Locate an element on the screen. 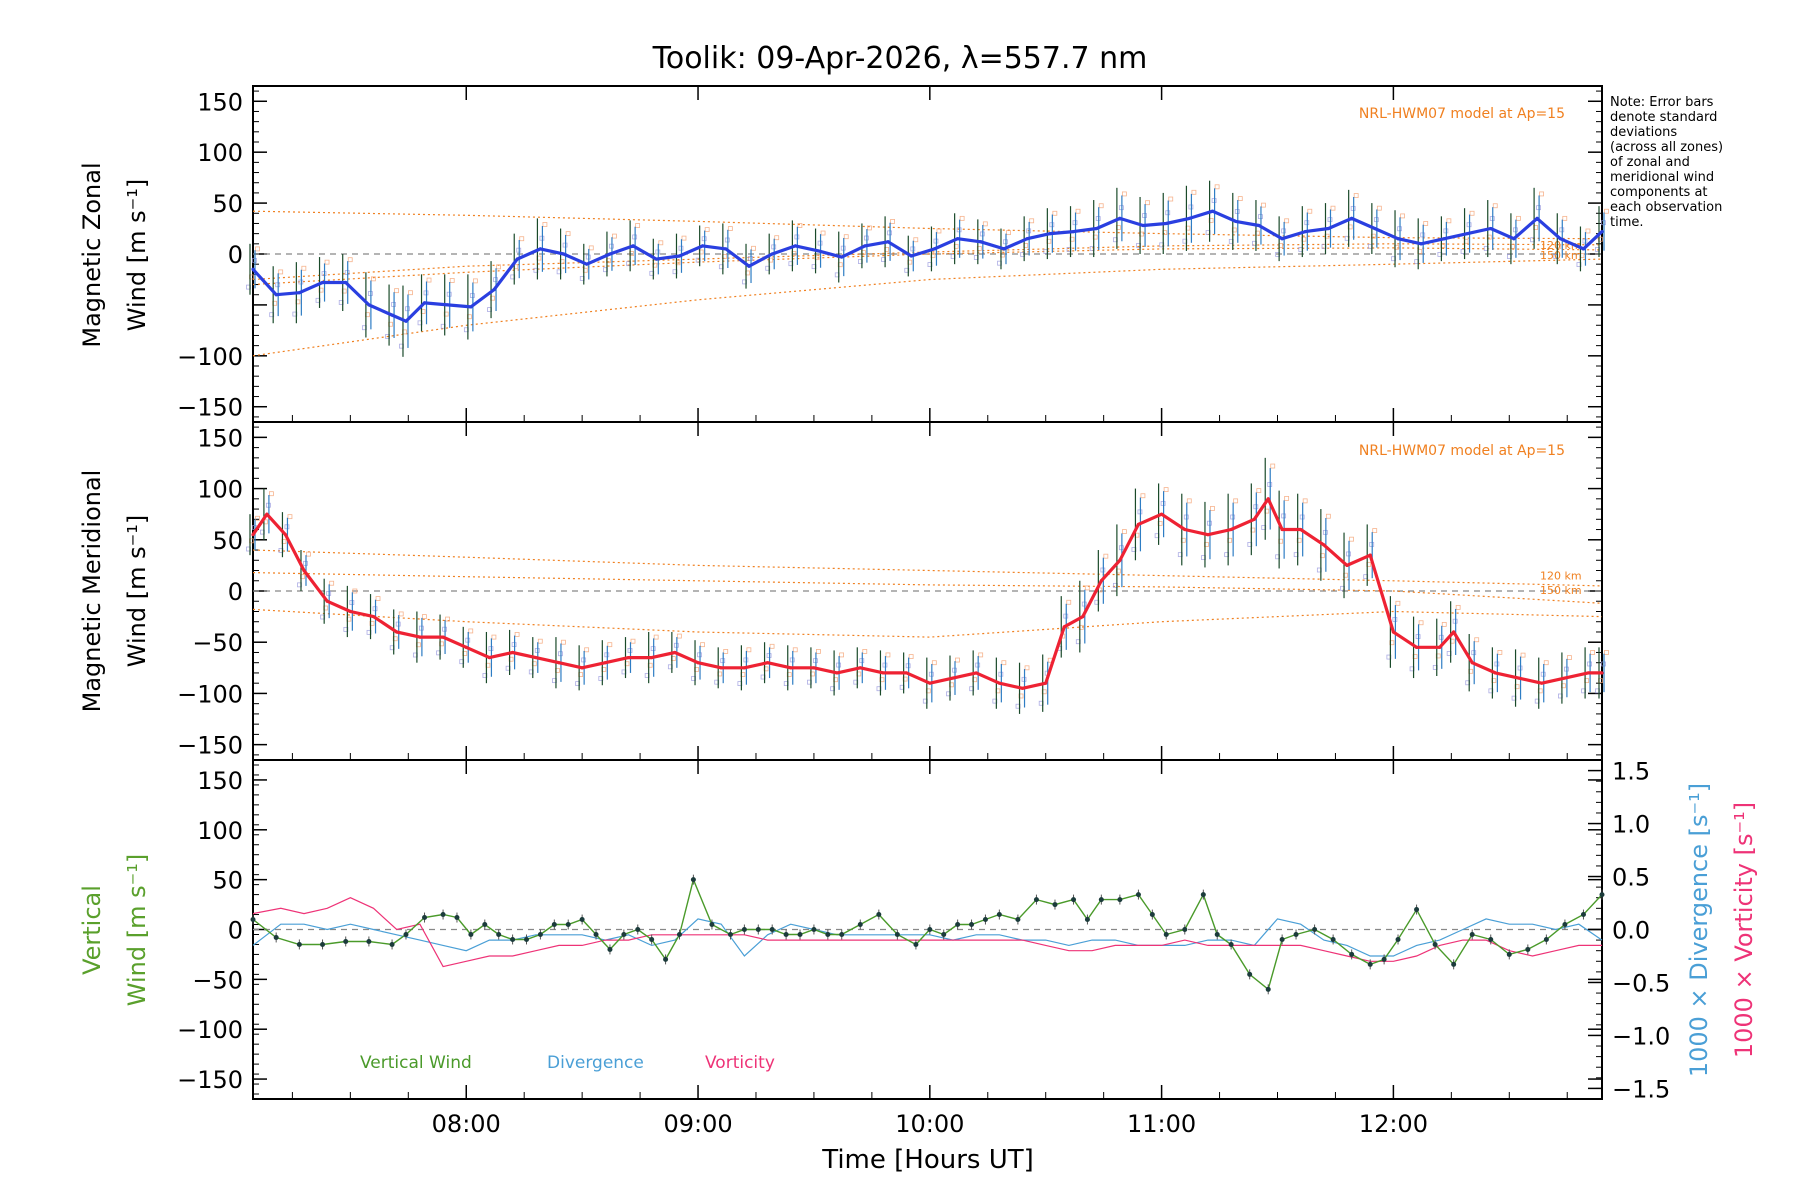  divergence-line is located at coordinates (927, 937).